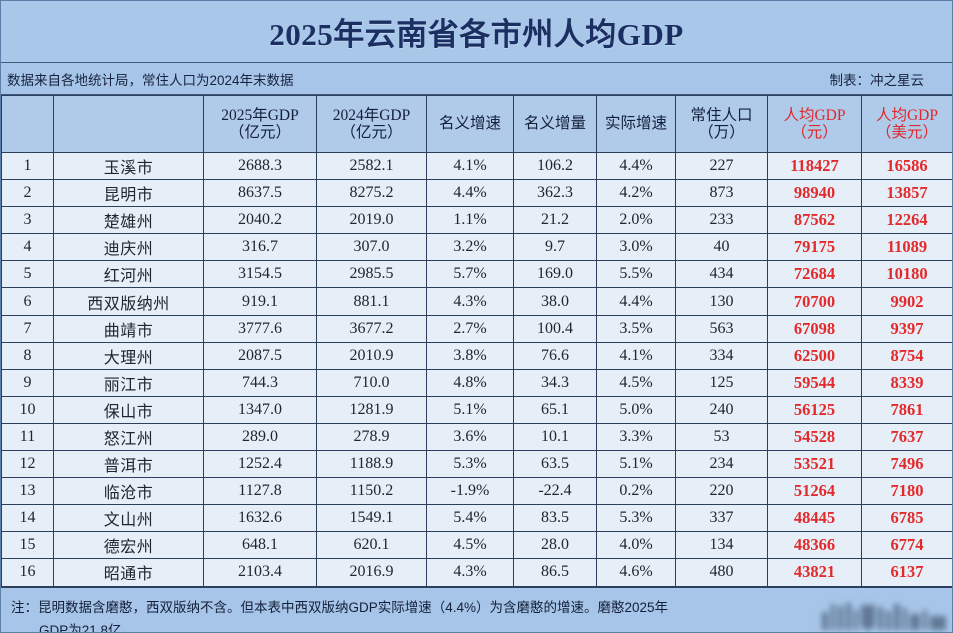 This screenshot has width=953, height=633. Describe the element at coordinates (371, 301) in the screenshot. I see `cell-gdp2024: 881.1` at that location.